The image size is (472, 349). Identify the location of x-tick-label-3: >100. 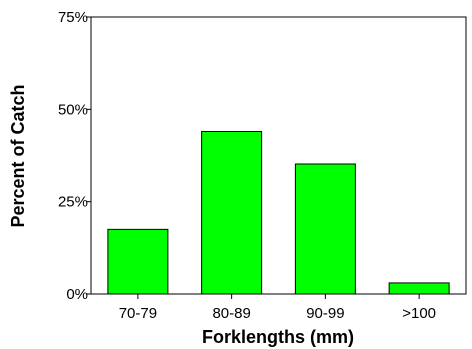
(419, 313).